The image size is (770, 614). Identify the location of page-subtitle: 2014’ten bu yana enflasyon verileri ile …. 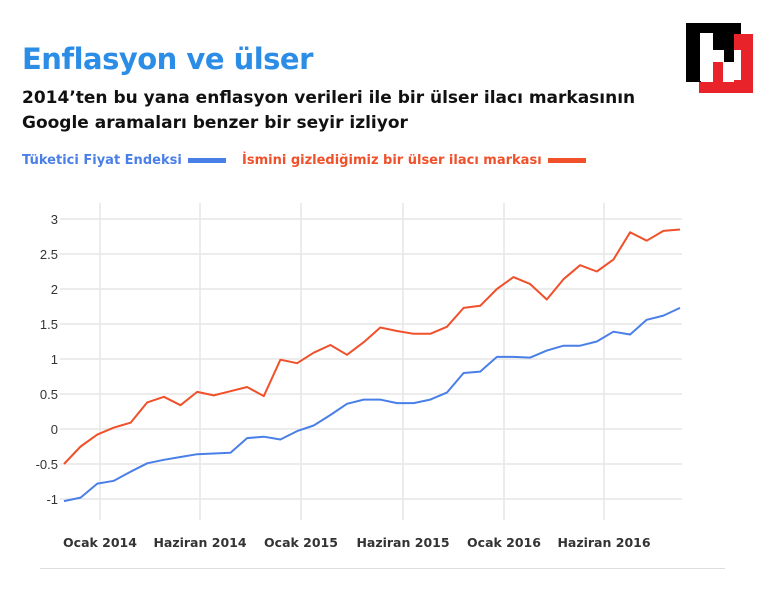
(329, 110).